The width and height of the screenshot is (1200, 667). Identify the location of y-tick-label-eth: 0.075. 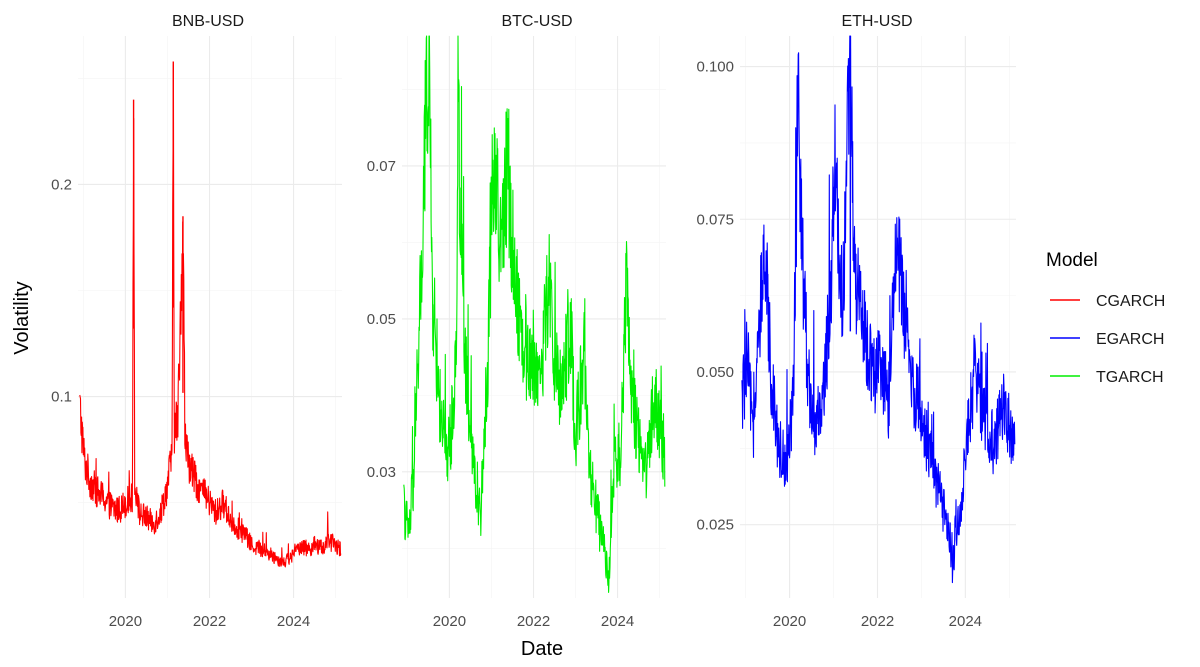
(715, 219).